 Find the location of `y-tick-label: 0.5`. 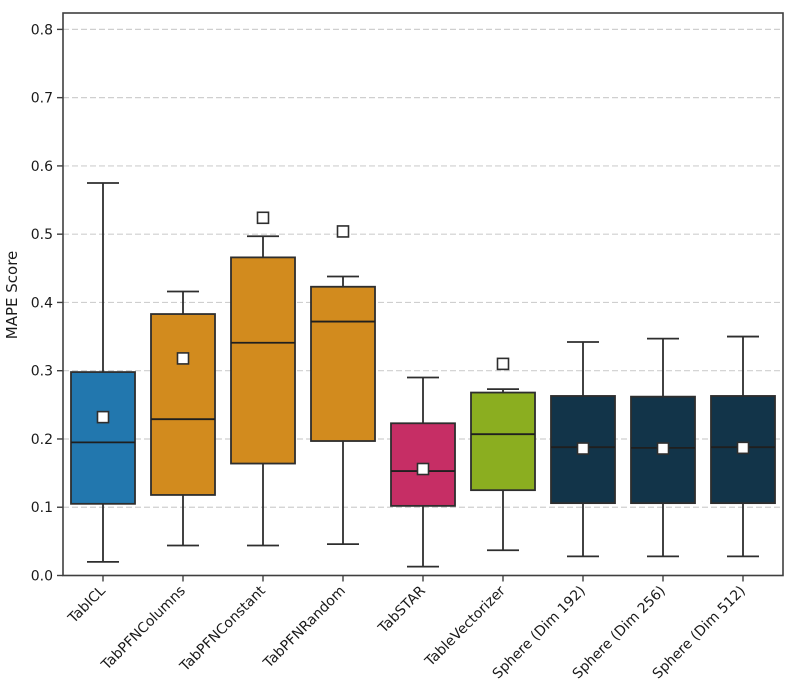

y-tick-label: 0.5 is located at coordinates (42, 235).